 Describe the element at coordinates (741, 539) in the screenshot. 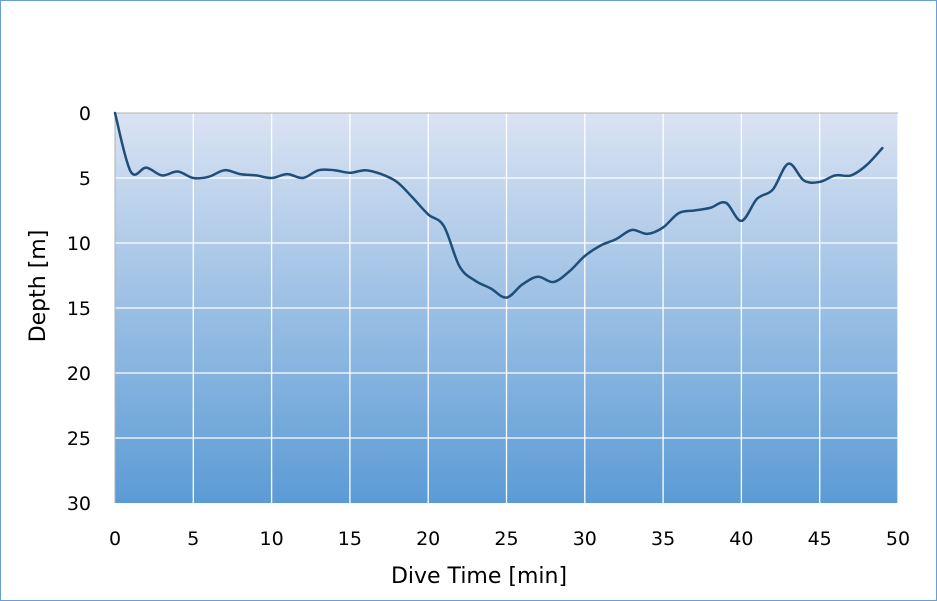

I see `x-tick-label: 40` at that location.